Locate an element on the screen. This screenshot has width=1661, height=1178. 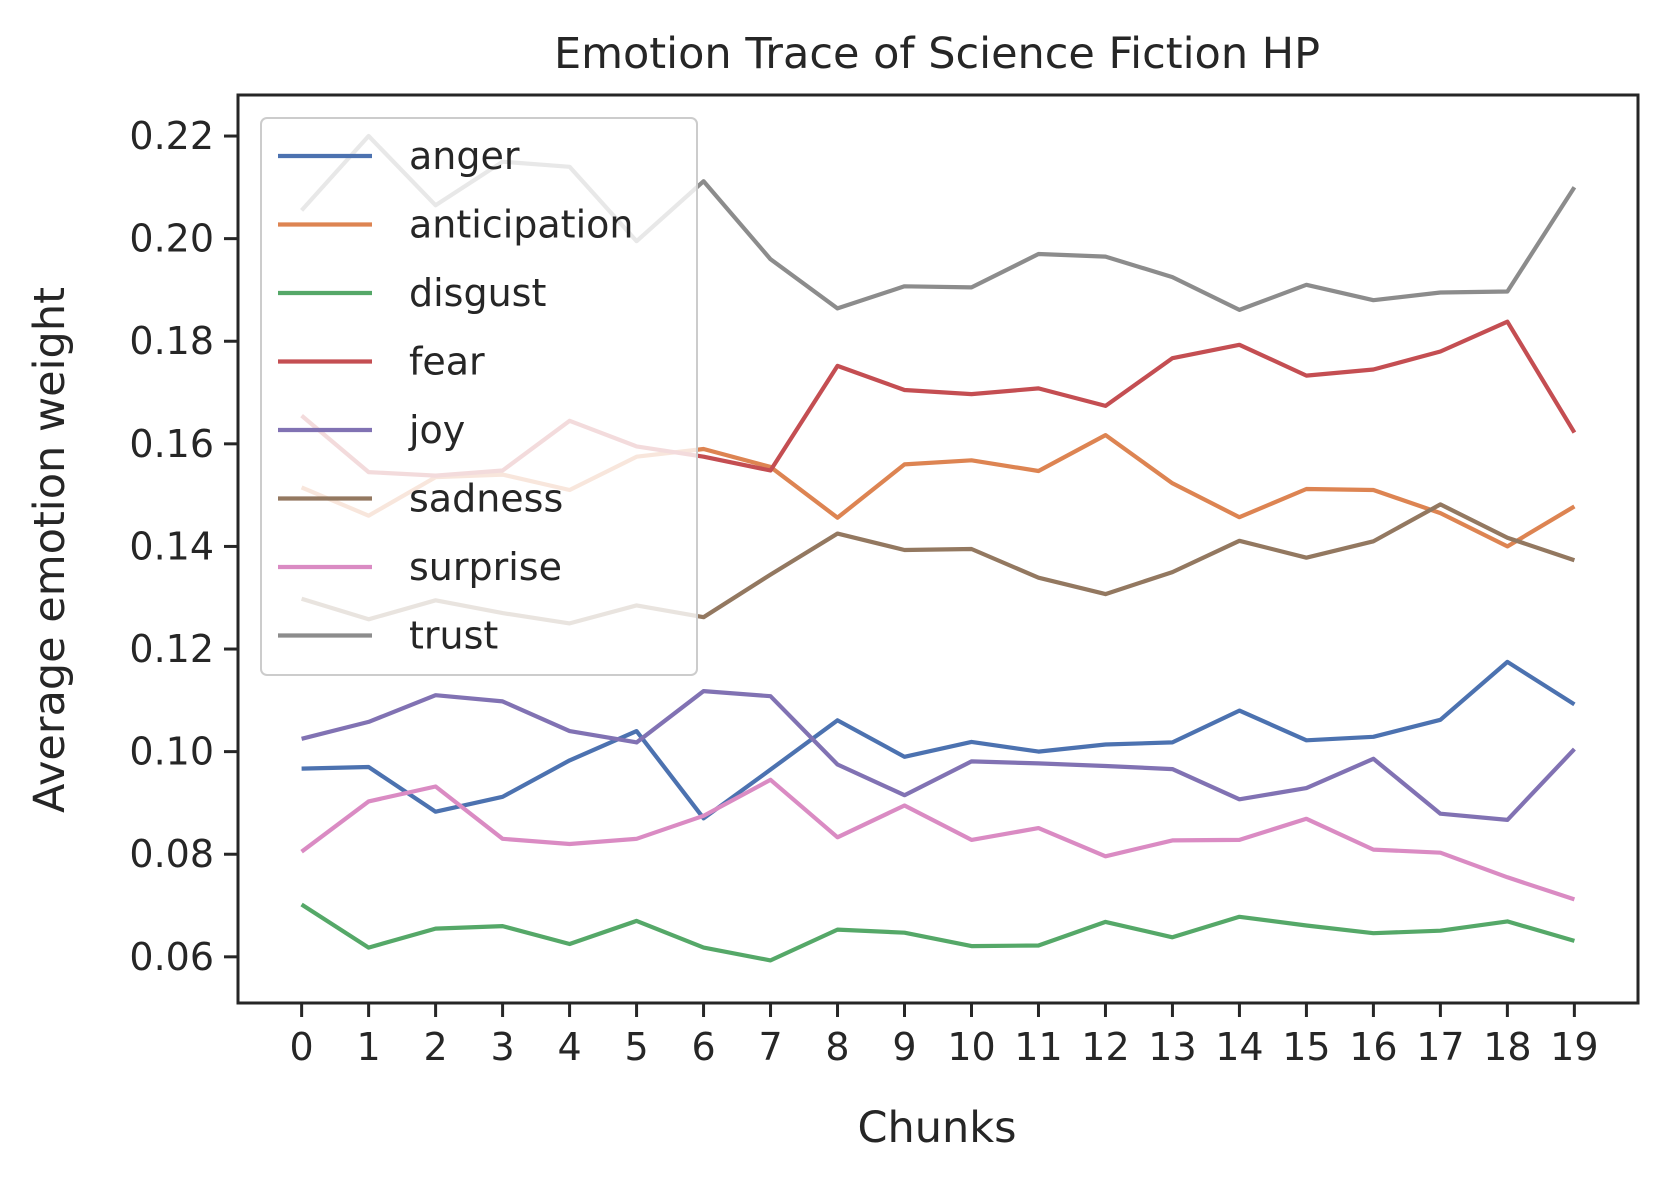
y-axis-ticks: 0.06 0.08 0.10 0.12 0.14 0.16 0.18 0.20 0.22 is located at coordinates (183, 546).